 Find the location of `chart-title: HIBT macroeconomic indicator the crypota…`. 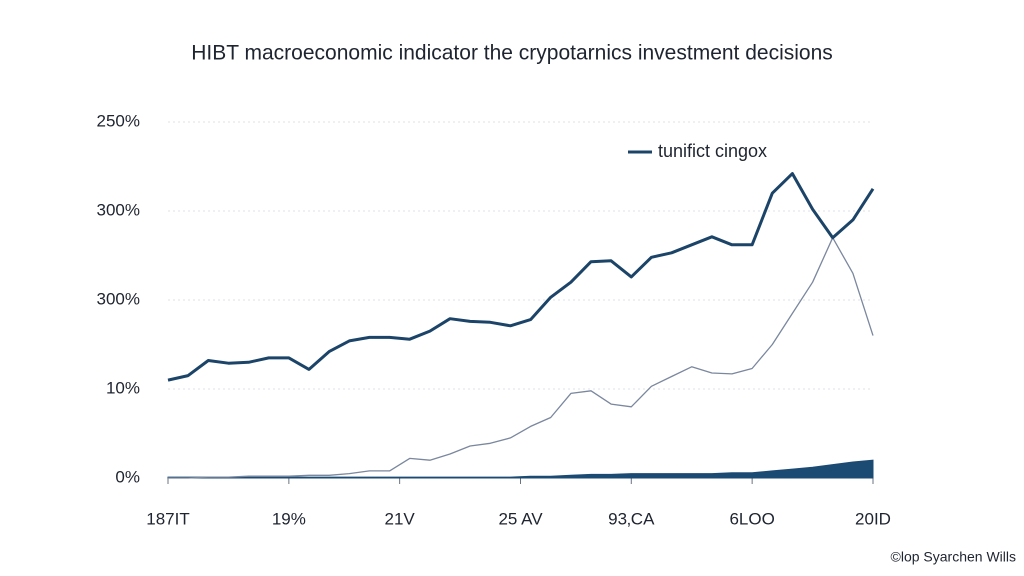

chart-title: HIBT macroeconomic indicator the crypota… is located at coordinates (512, 53).